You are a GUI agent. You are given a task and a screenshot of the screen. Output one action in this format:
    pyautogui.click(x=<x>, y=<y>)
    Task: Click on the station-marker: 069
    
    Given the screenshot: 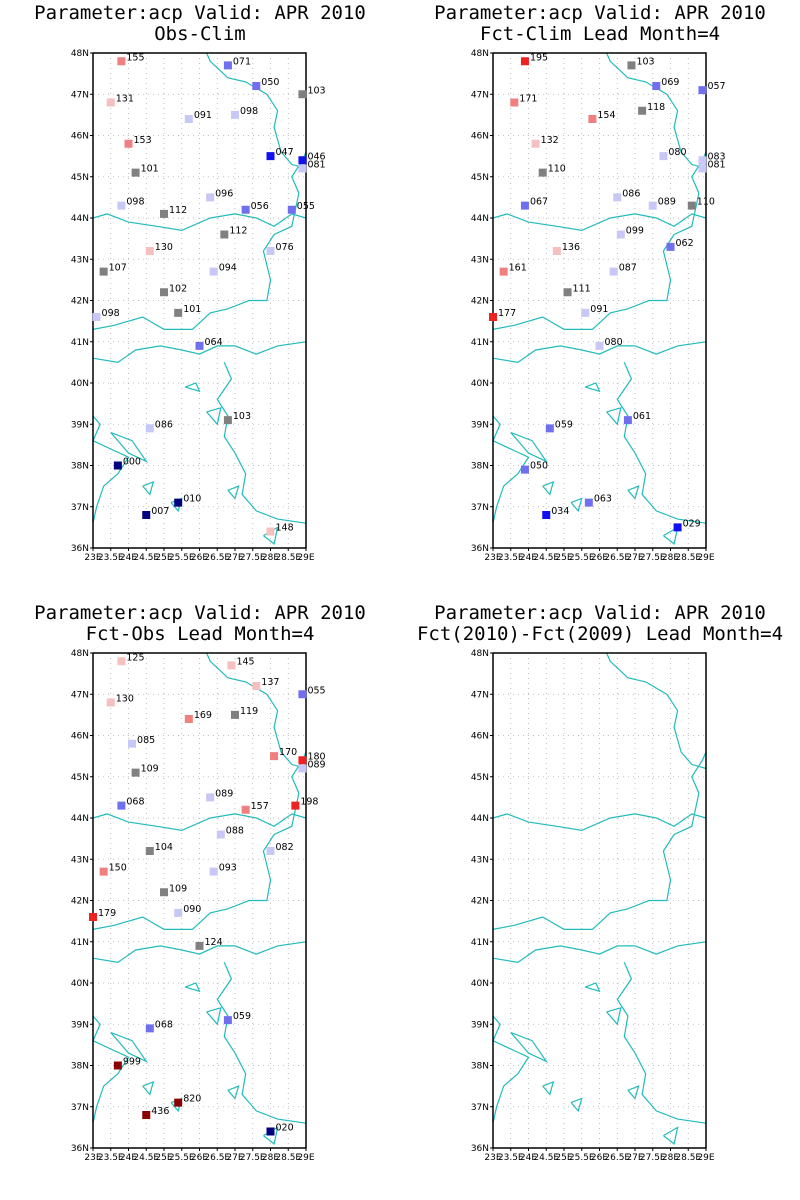 What is the action you would take?
    pyautogui.click(x=665, y=83)
    